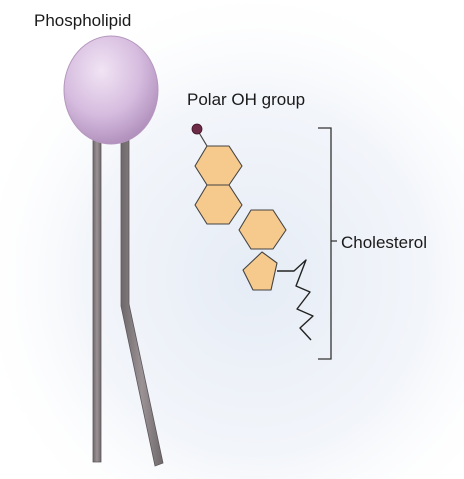 Image resolution: width=464 pixels, height=479 pixels. Describe the element at coordinates (246, 99) in the screenshot. I see `polar-oh-group-label: Polar OH group` at that location.